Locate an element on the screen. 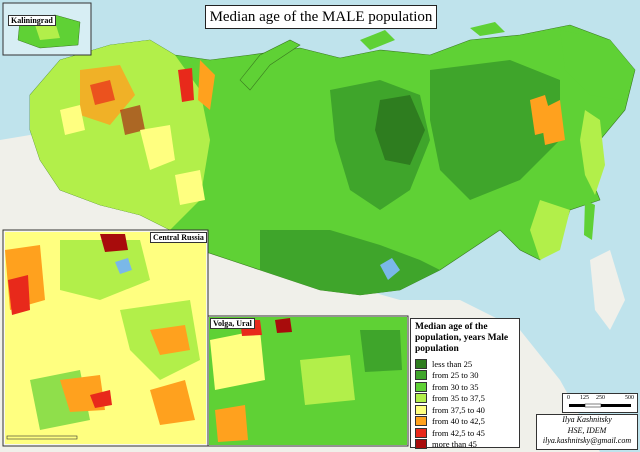  european-russia is located at coordinates (120, 135).